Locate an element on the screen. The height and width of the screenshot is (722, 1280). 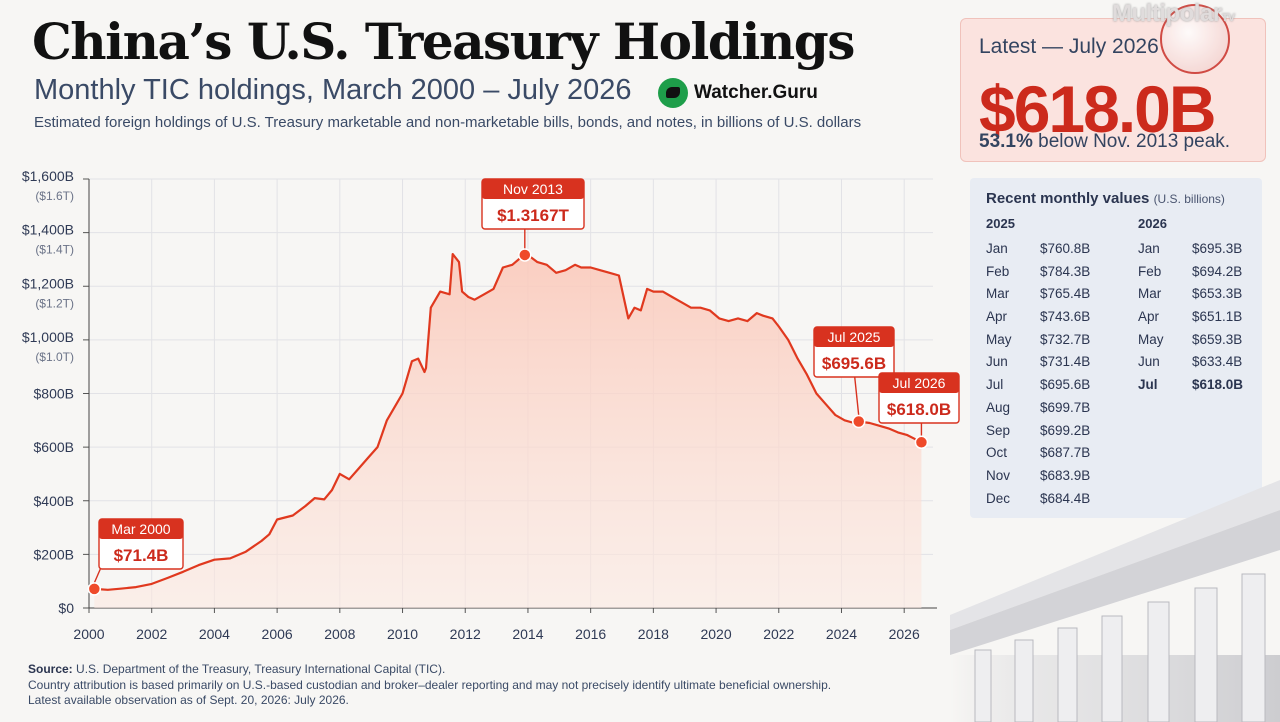
recent-value-row: Jan $695.3B is located at coordinates (1190, 249).